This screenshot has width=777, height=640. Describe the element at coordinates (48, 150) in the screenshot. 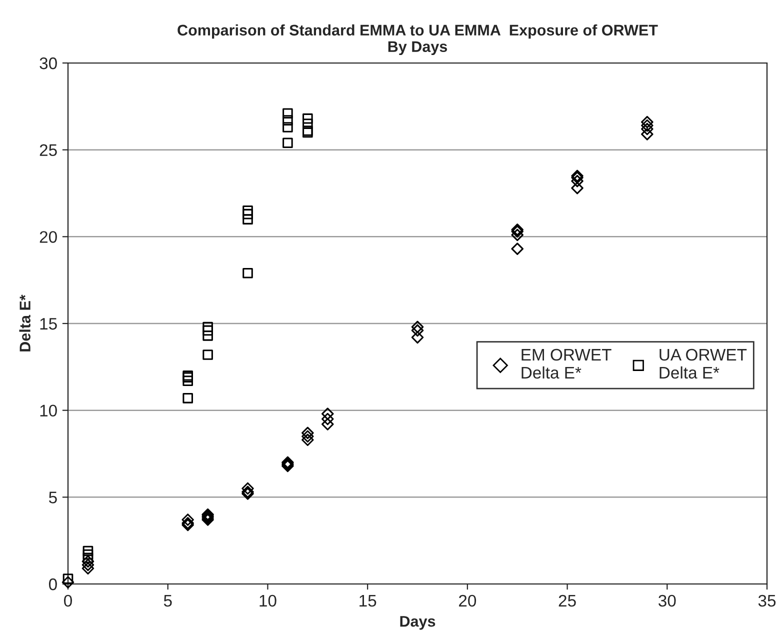

I see `y-tick-label: 25` at that location.